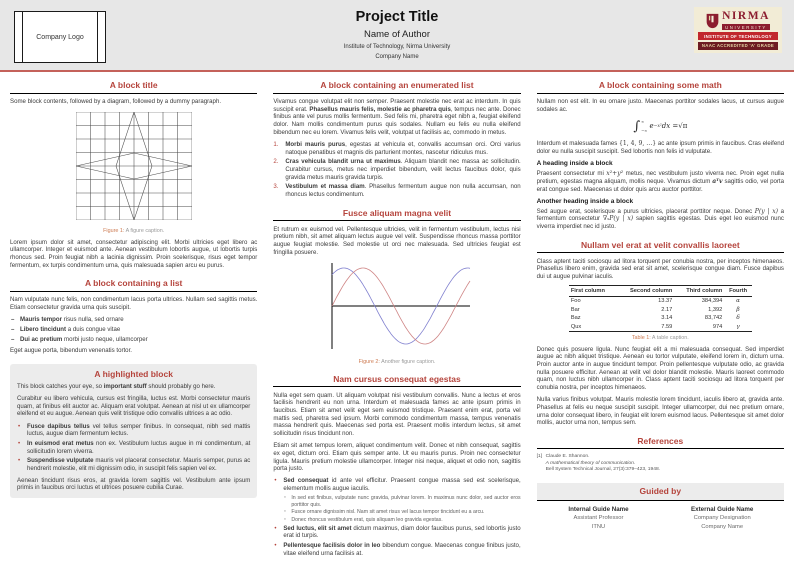 Image resolution: width=794 pixels, height=567 pixels. What do you see at coordinates (407, 361) in the screenshot?
I see `figure2-caption-text: Another figure caption.` at bounding box center [407, 361].